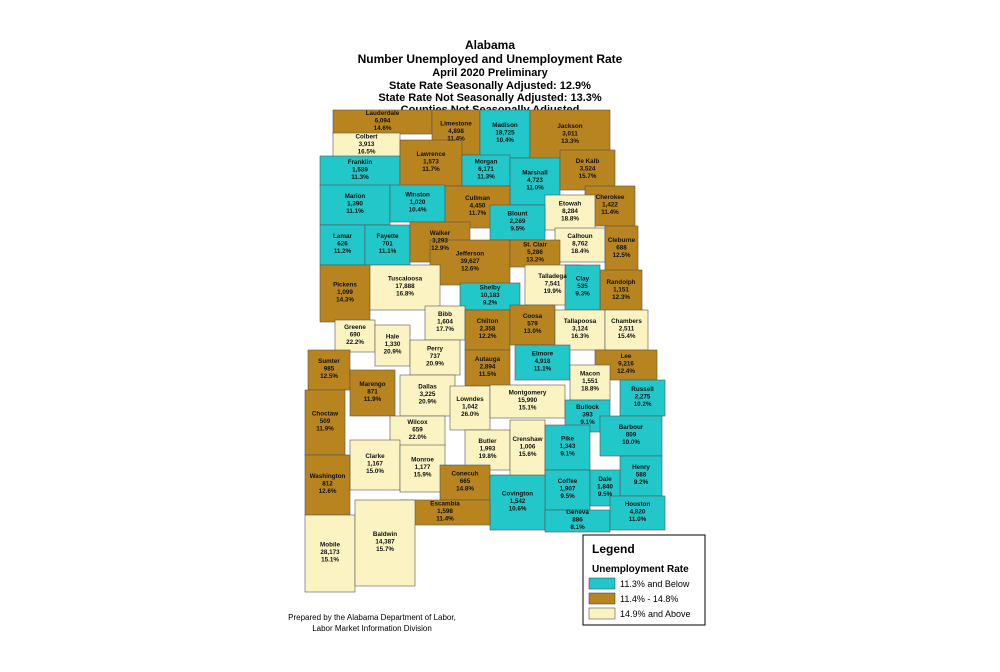  I want to click on county-unemployed: 1,330, so click(393, 344).